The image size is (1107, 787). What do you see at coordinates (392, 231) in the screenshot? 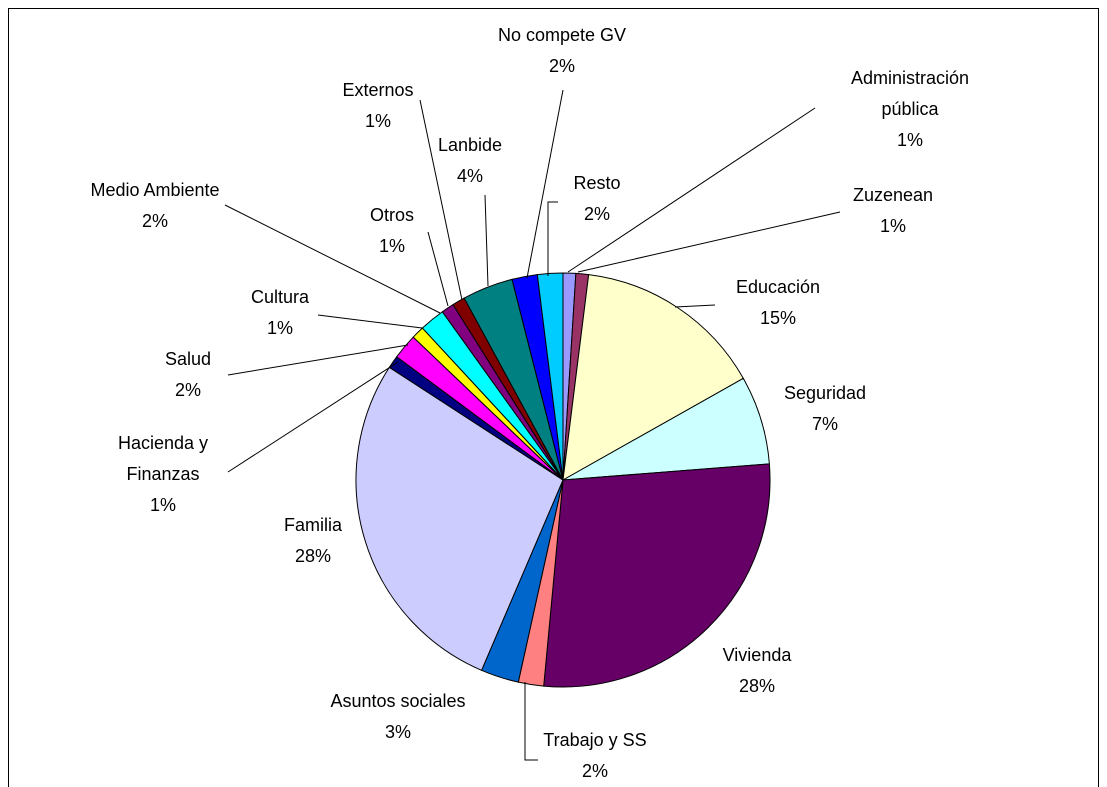
I see `slice-label: Otros 1%` at bounding box center [392, 231].